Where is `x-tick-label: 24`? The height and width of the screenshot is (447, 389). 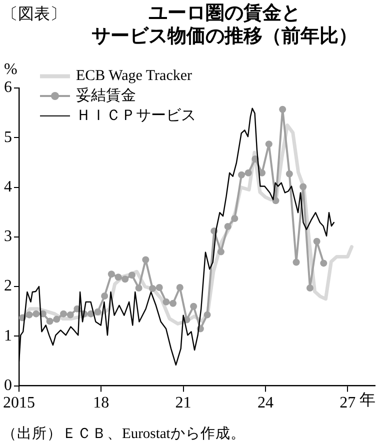
x-tick-label: 24 is located at coordinates (265, 403).